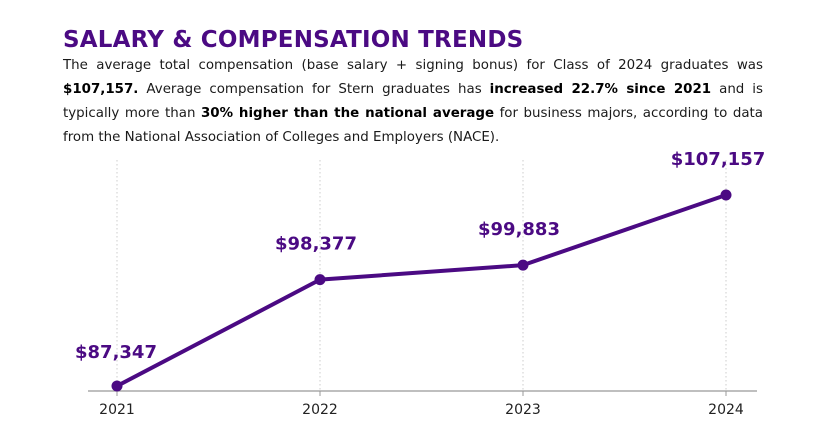  What do you see at coordinates (519, 229) in the screenshot?
I see `data-label-2023: $99,883` at bounding box center [519, 229].